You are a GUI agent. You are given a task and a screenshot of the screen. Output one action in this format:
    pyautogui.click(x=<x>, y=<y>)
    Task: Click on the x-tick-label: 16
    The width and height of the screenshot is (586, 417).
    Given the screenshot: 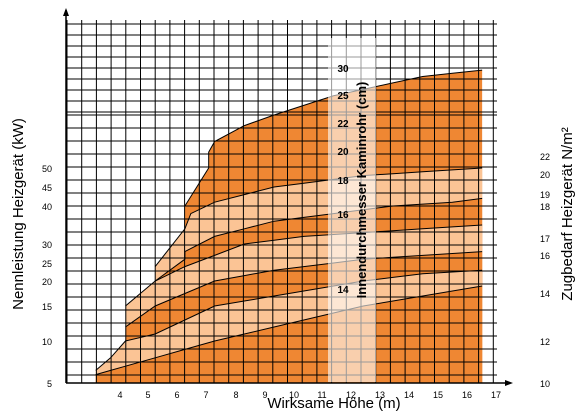 What is the action you would take?
    pyautogui.click(x=467, y=395)
    